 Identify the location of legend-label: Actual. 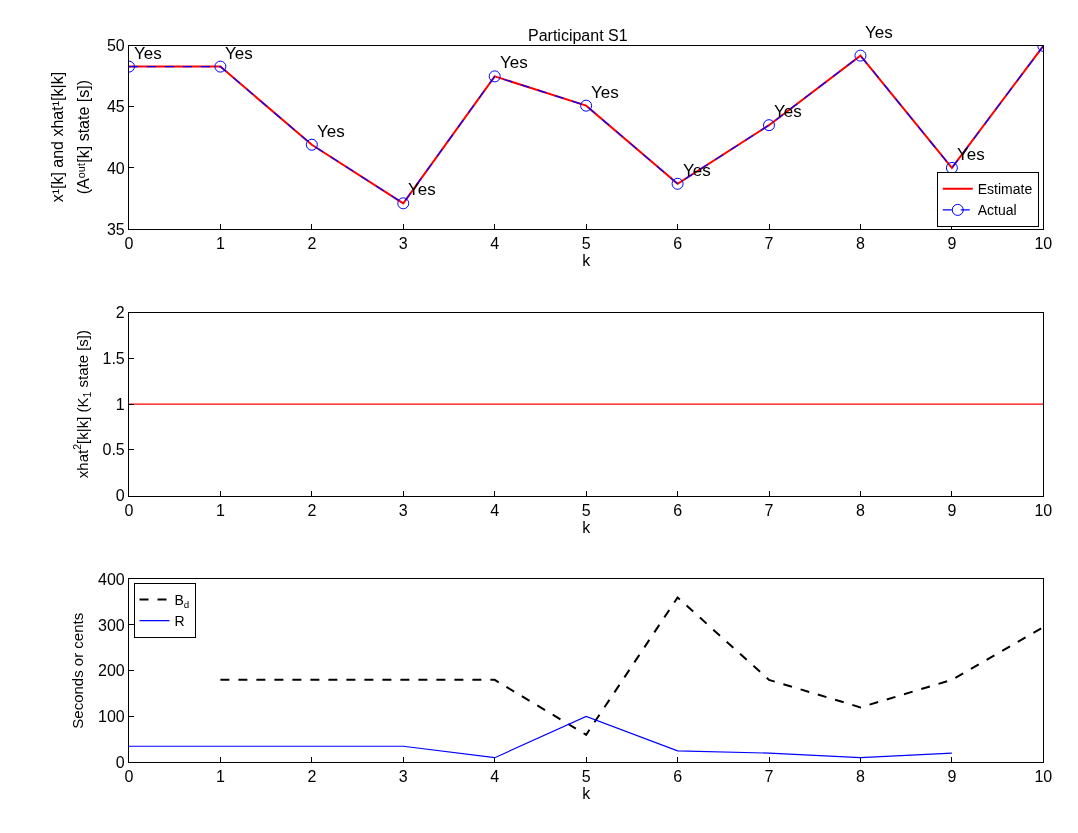
(997, 210).